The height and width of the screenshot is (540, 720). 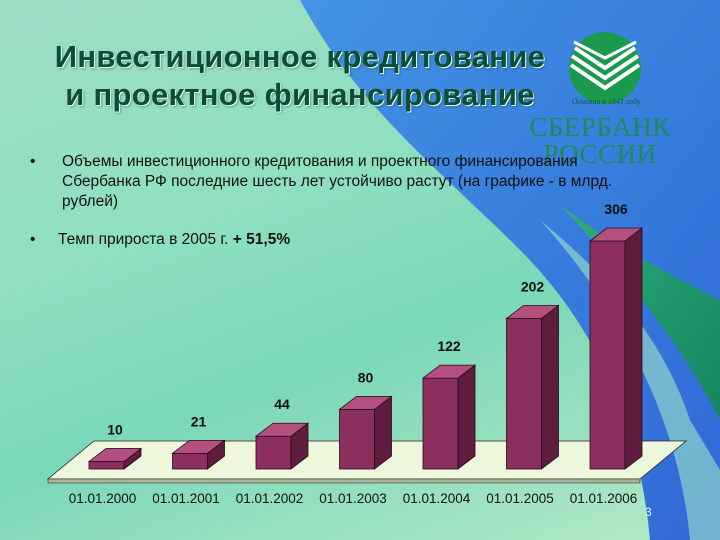 What do you see at coordinates (648, 512) in the screenshot?
I see `page-number: 3` at bounding box center [648, 512].